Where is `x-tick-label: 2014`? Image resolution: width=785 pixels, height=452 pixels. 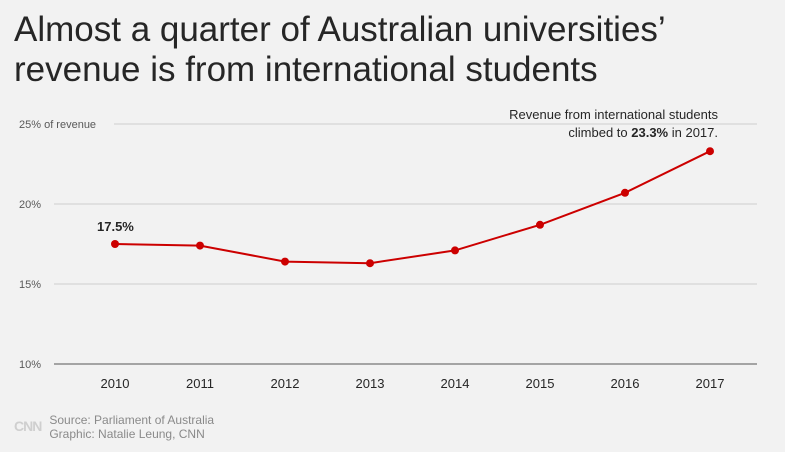 x-tick-label: 2014 is located at coordinates (455, 383).